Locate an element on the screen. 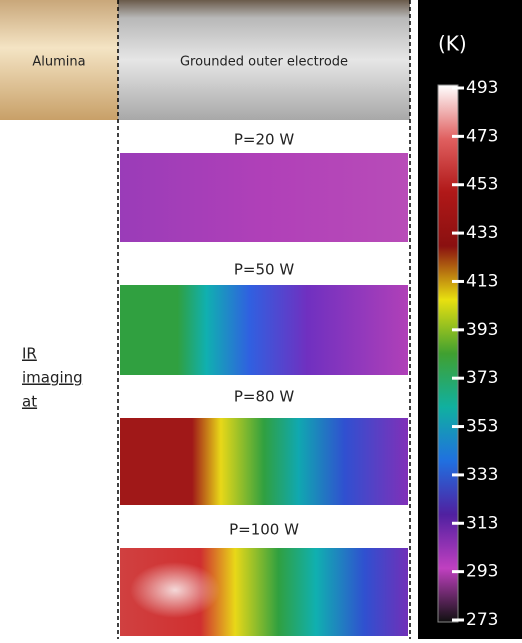  panel-labels: P=20 W P=50 W P=80 W P=100 W is located at coordinates (264, 335).